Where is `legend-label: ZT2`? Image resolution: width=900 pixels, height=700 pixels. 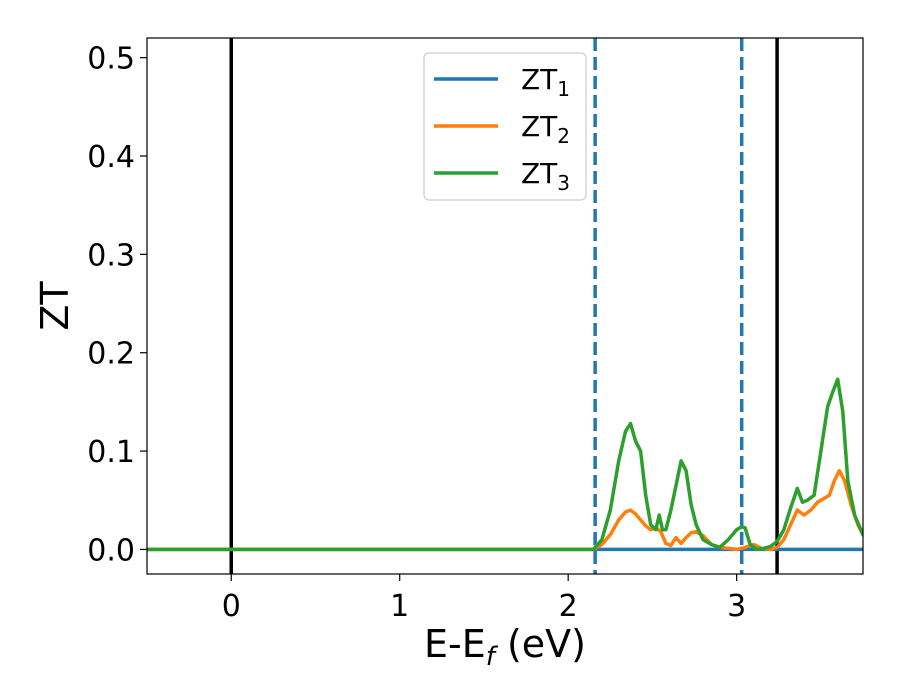 legend-label: ZT2 is located at coordinates (545, 129).